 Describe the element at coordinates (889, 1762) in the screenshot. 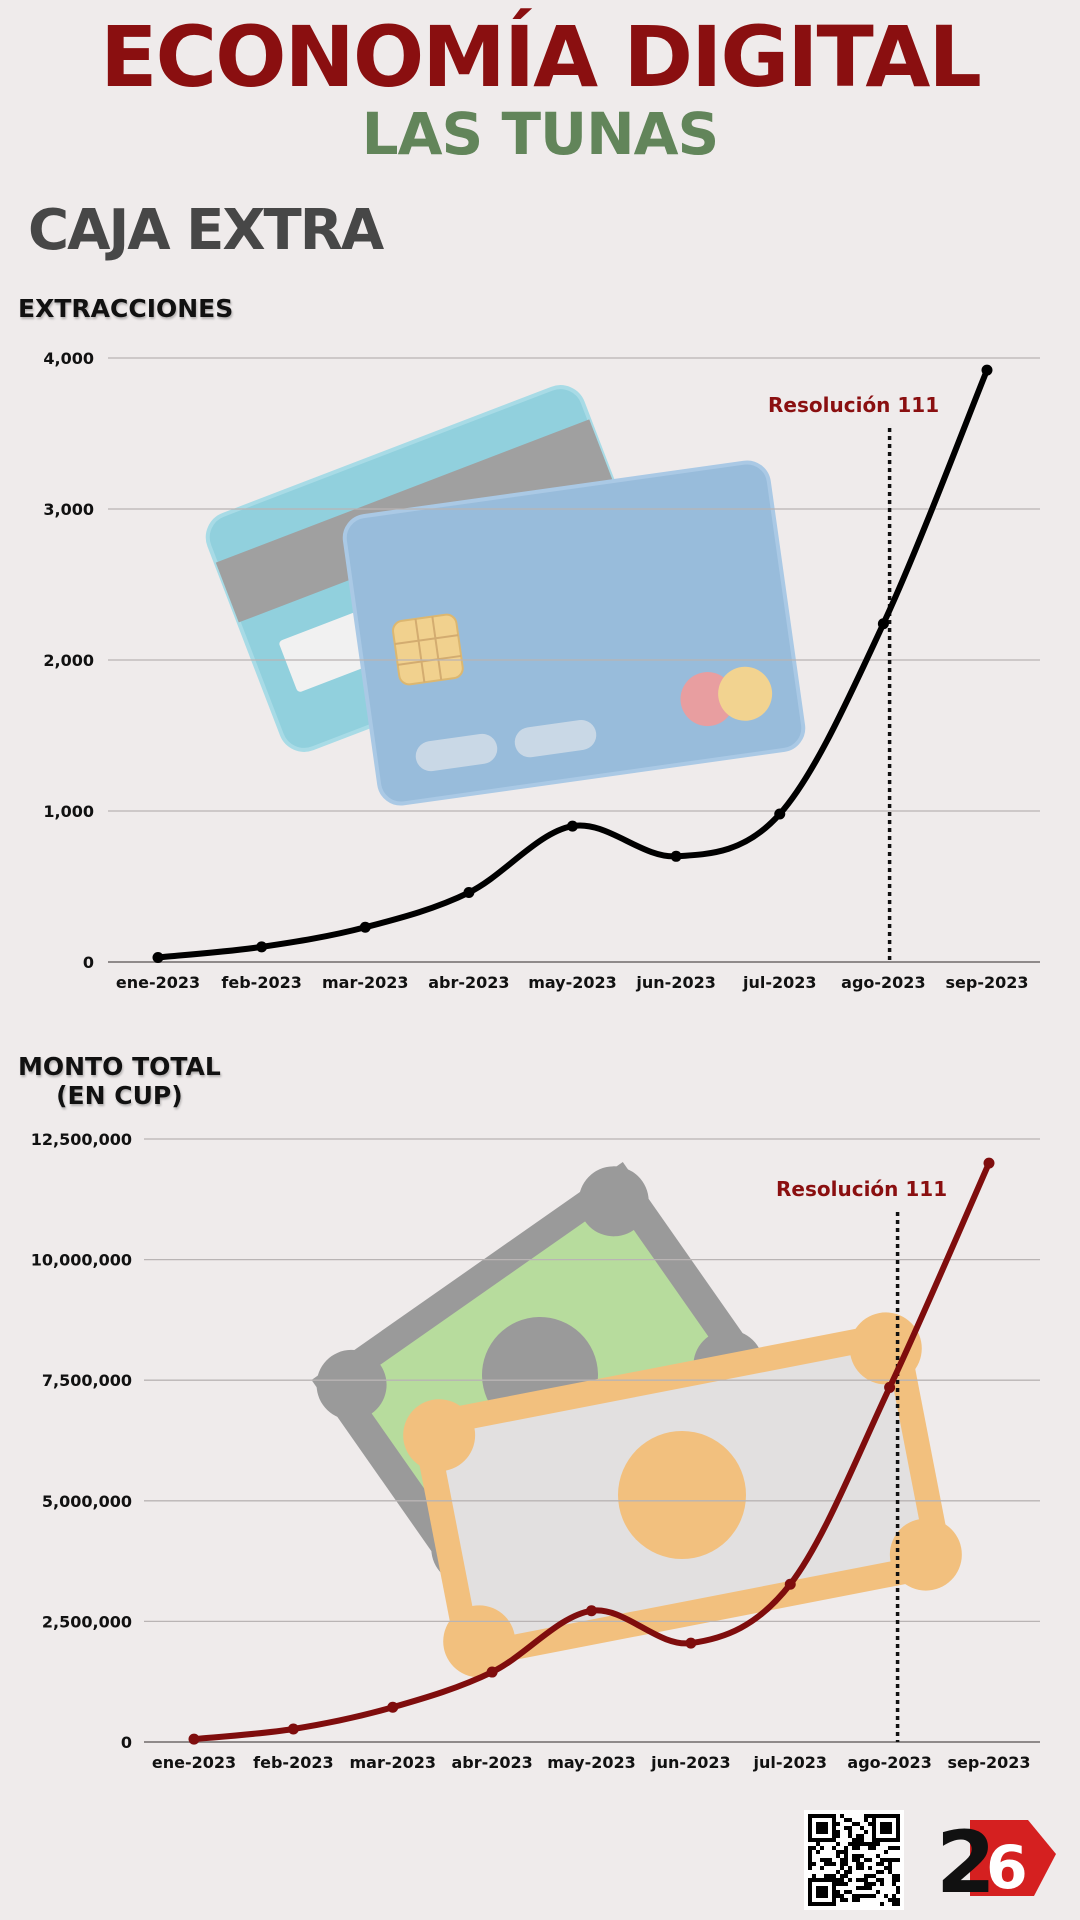

I see `c2-xtick-label: ago-2023` at that location.